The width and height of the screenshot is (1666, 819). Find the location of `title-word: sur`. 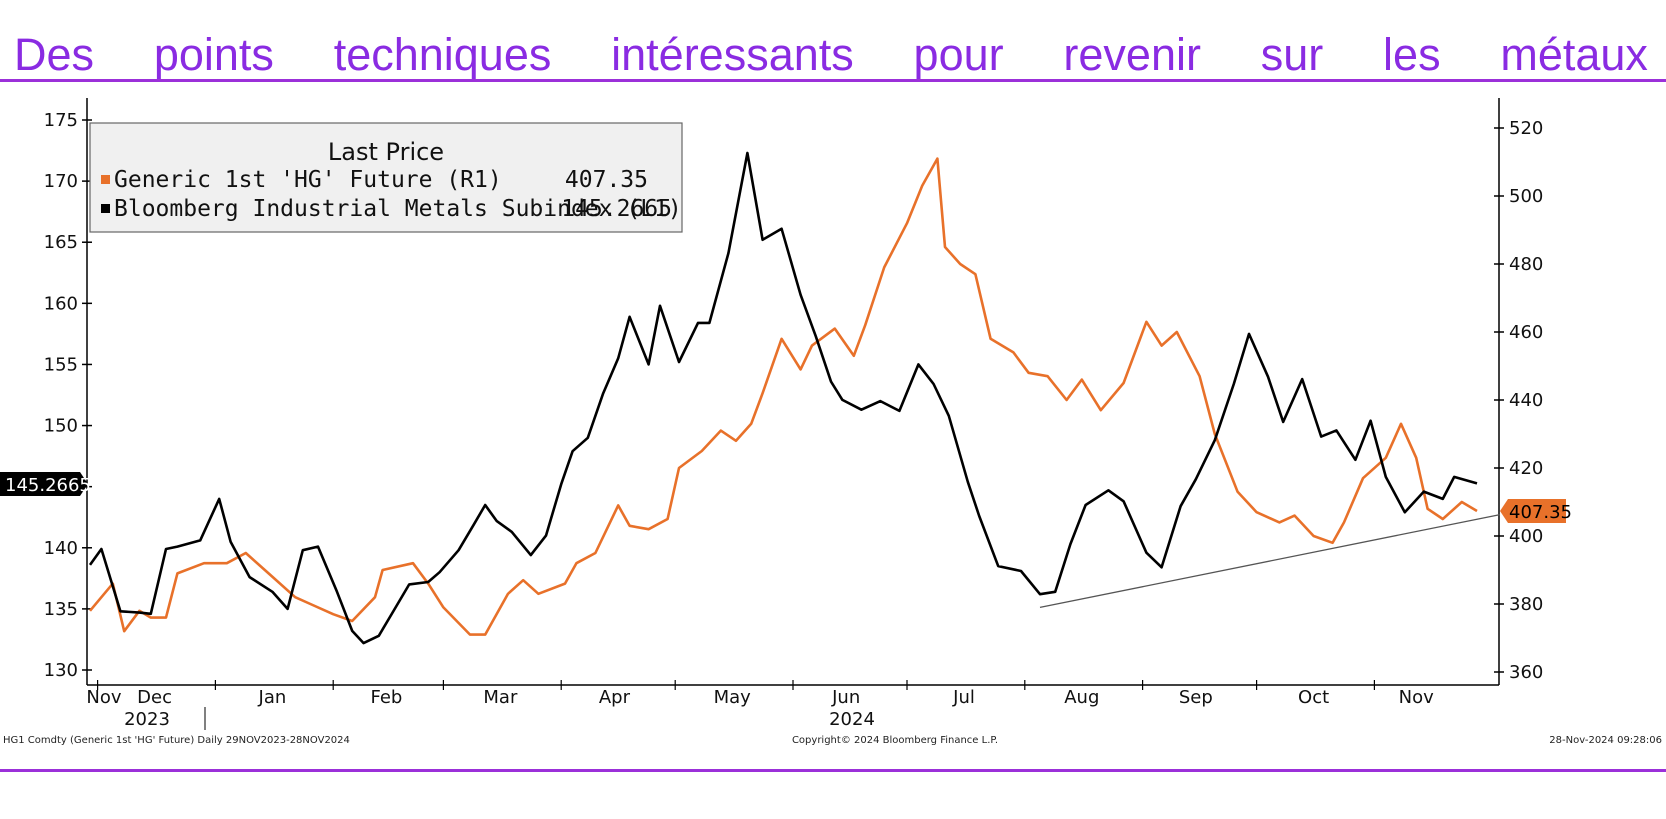

title-word: sur is located at coordinates (1292, 54).